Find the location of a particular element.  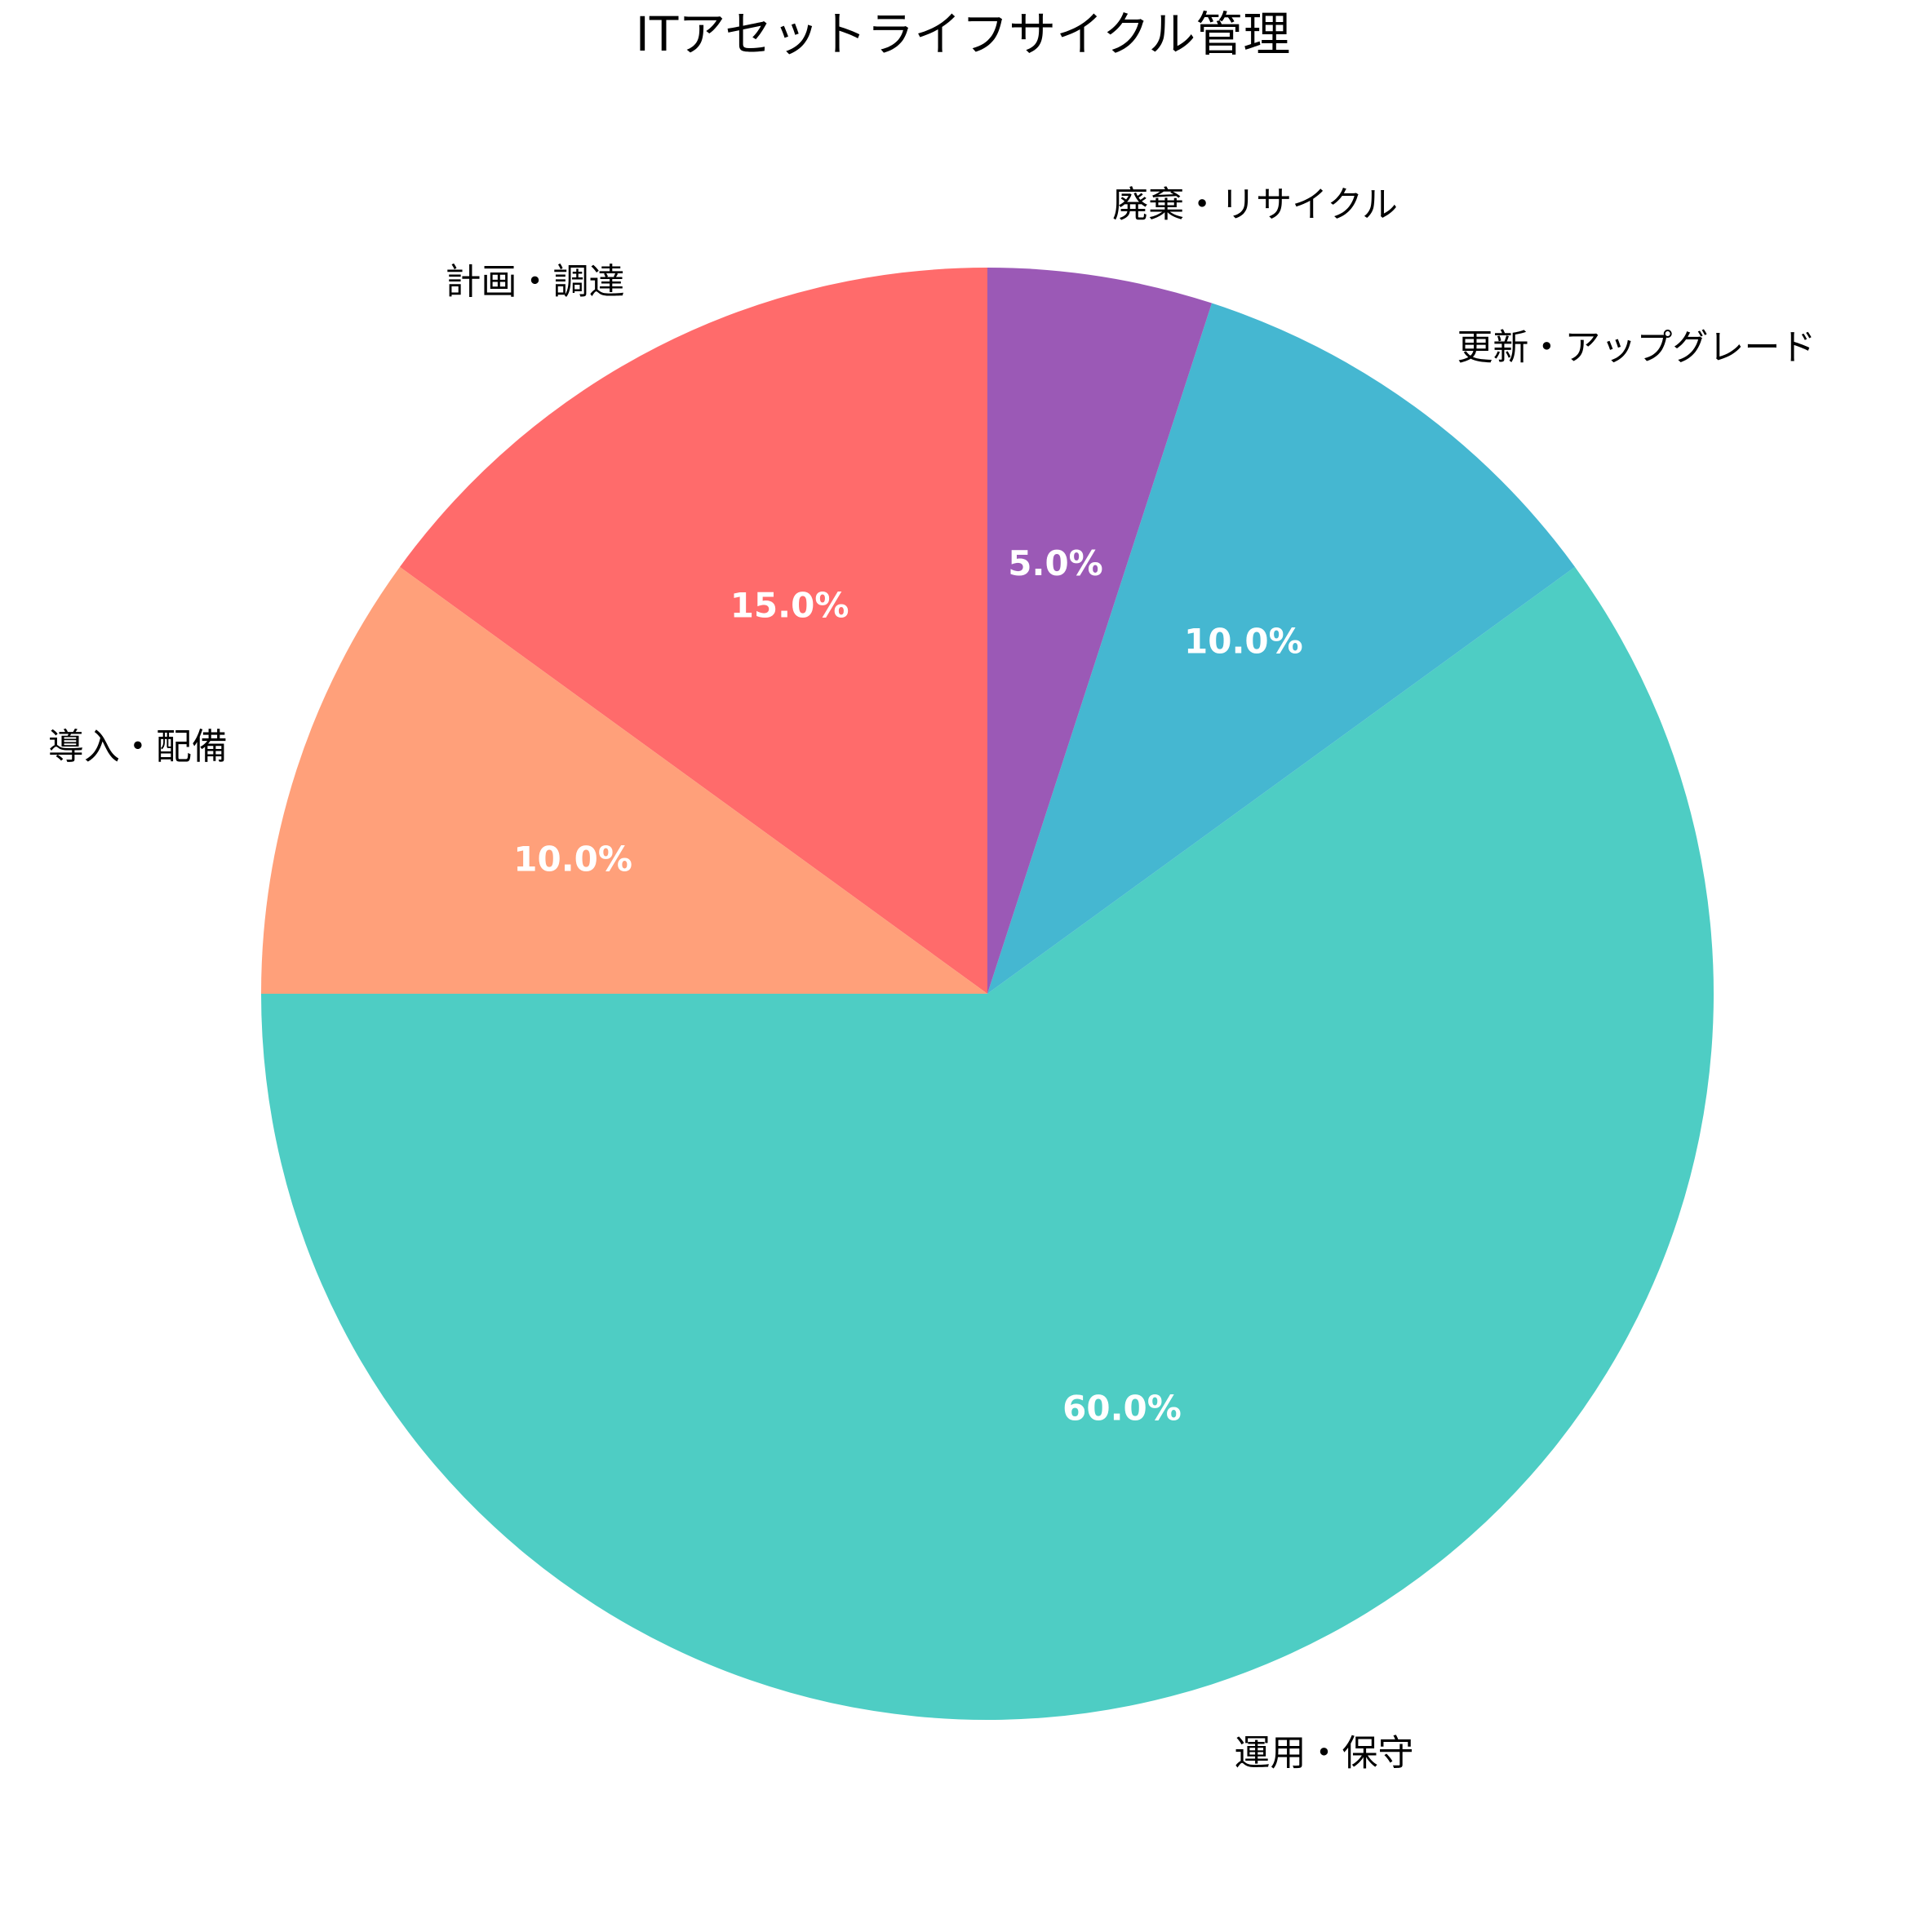

slice-category-label: 計画・調達 is located at coordinates (535, 282).